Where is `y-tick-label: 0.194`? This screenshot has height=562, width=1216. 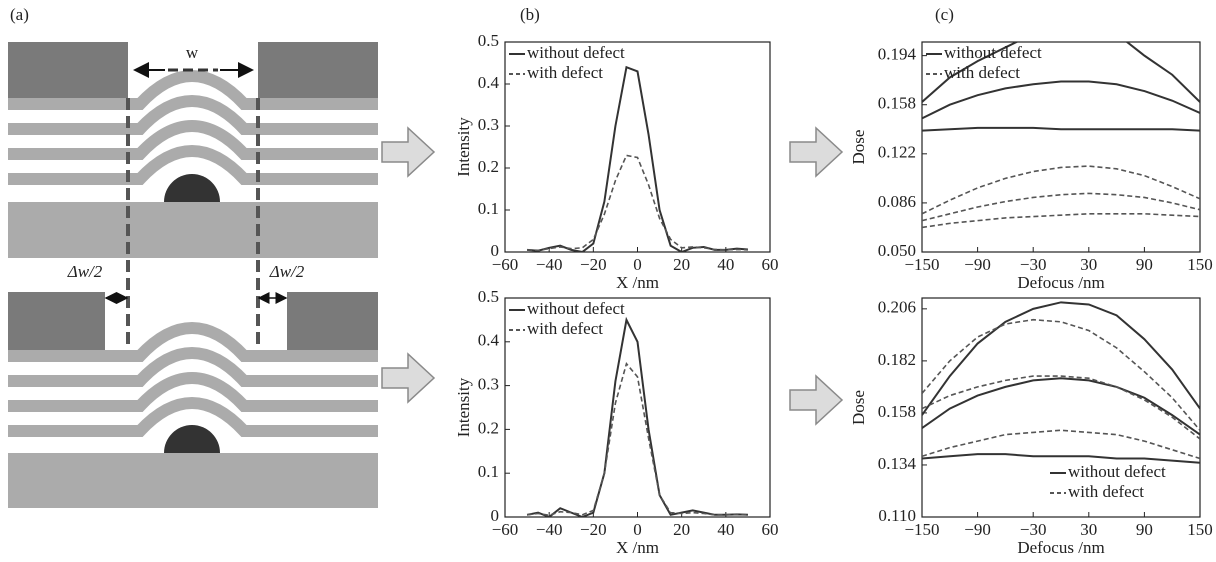 y-tick-label: 0.194 is located at coordinates (897, 54).